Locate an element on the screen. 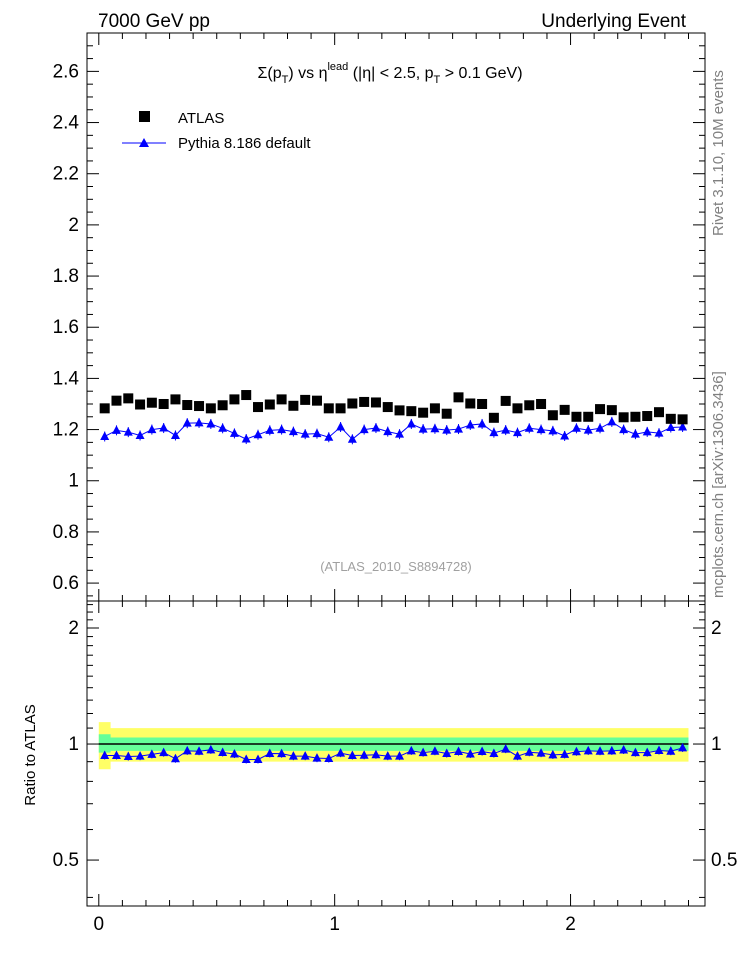 Image resolution: width=746 pixels, height=972 pixels. main-y-tick-label: 0.6 is located at coordinates (66, 583).